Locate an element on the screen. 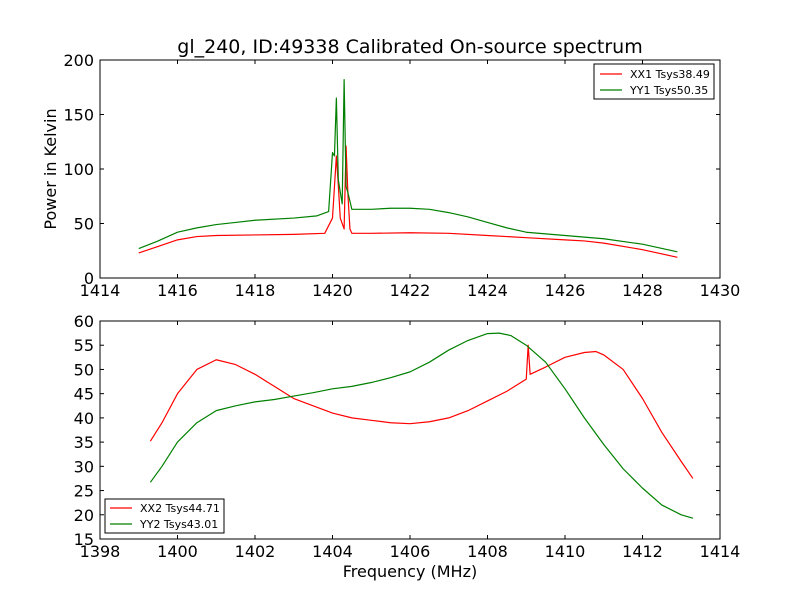  y-tick-label: 60 is located at coordinates (84, 321).